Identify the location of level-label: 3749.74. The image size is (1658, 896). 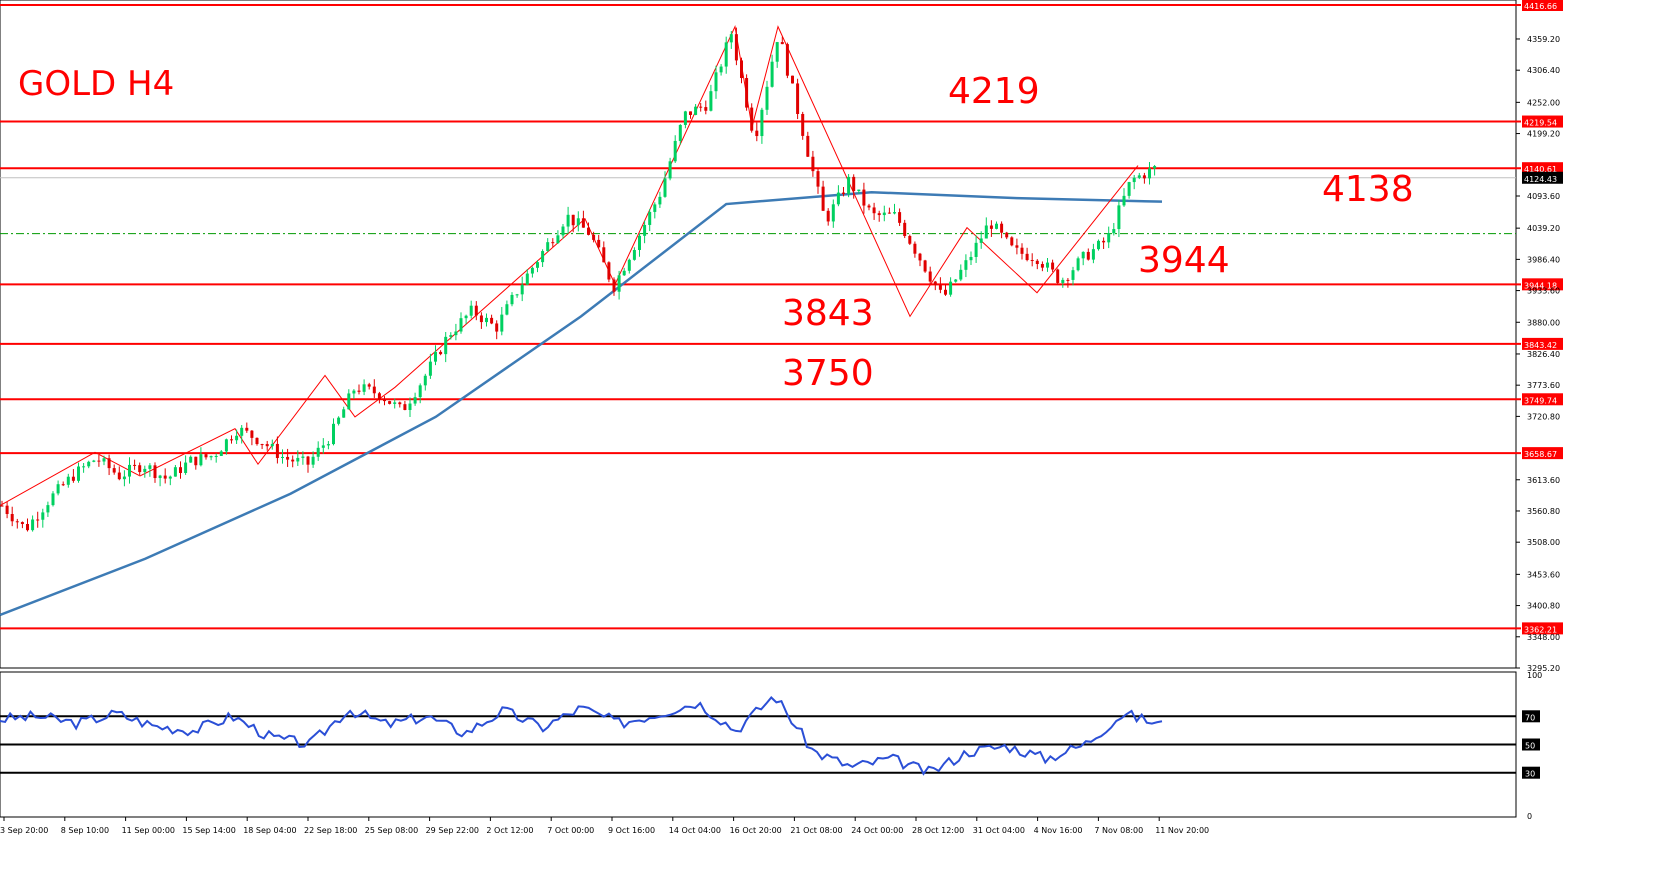
(1540, 400).